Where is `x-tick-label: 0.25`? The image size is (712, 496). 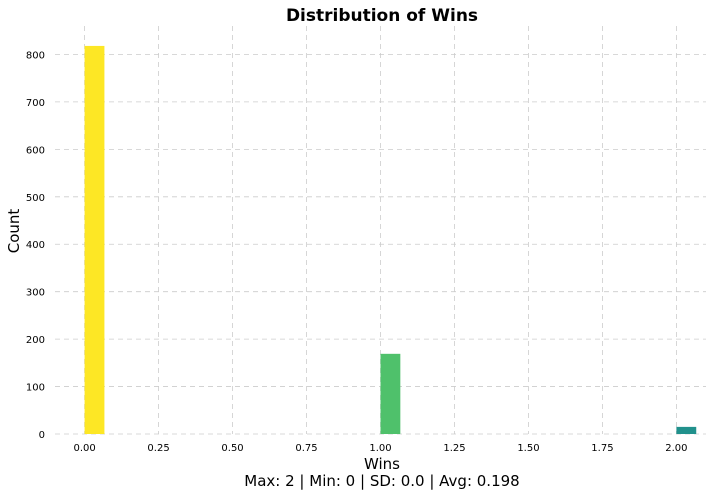 x-tick-label: 0.25 is located at coordinates (158, 448).